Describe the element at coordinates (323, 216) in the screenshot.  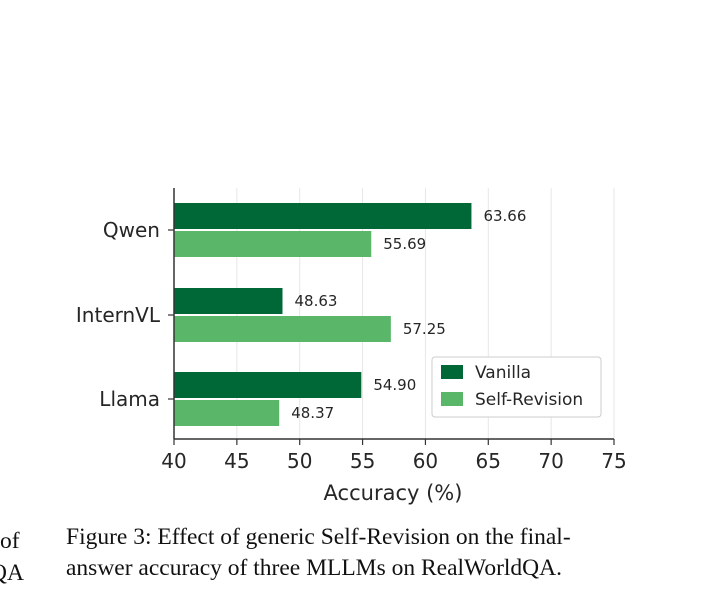
I see `bar-vanilla-qwen` at that location.